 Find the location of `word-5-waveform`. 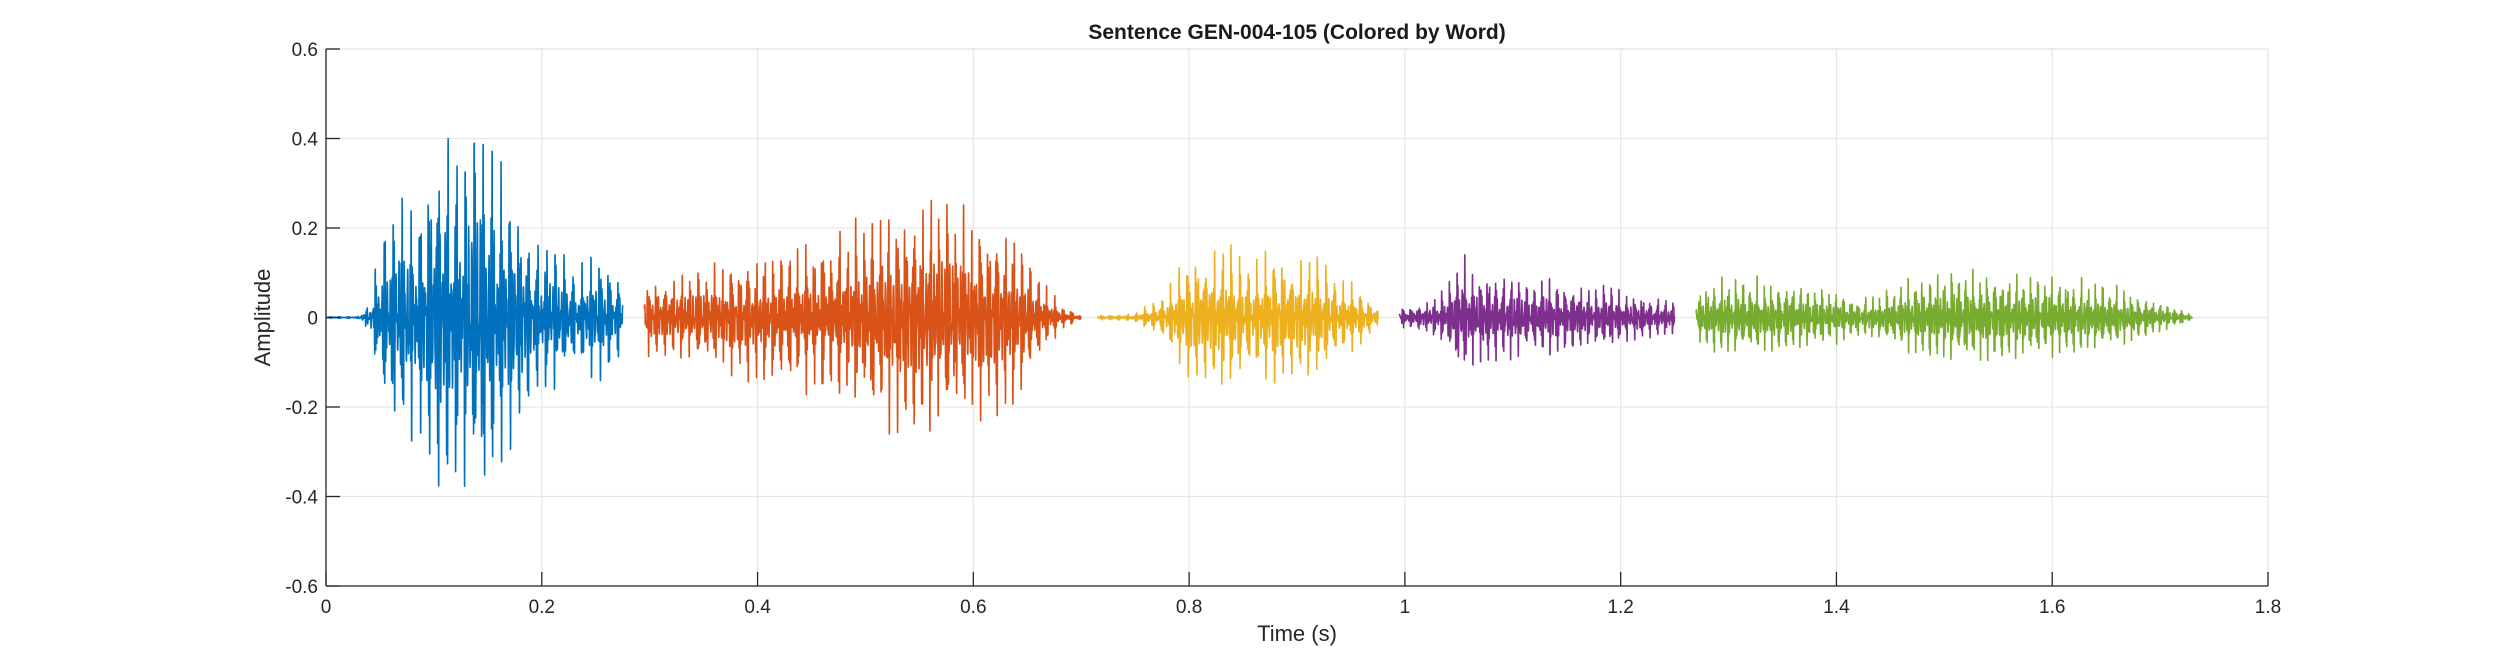

word-5-waveform is located at coordinates (1944, 315).